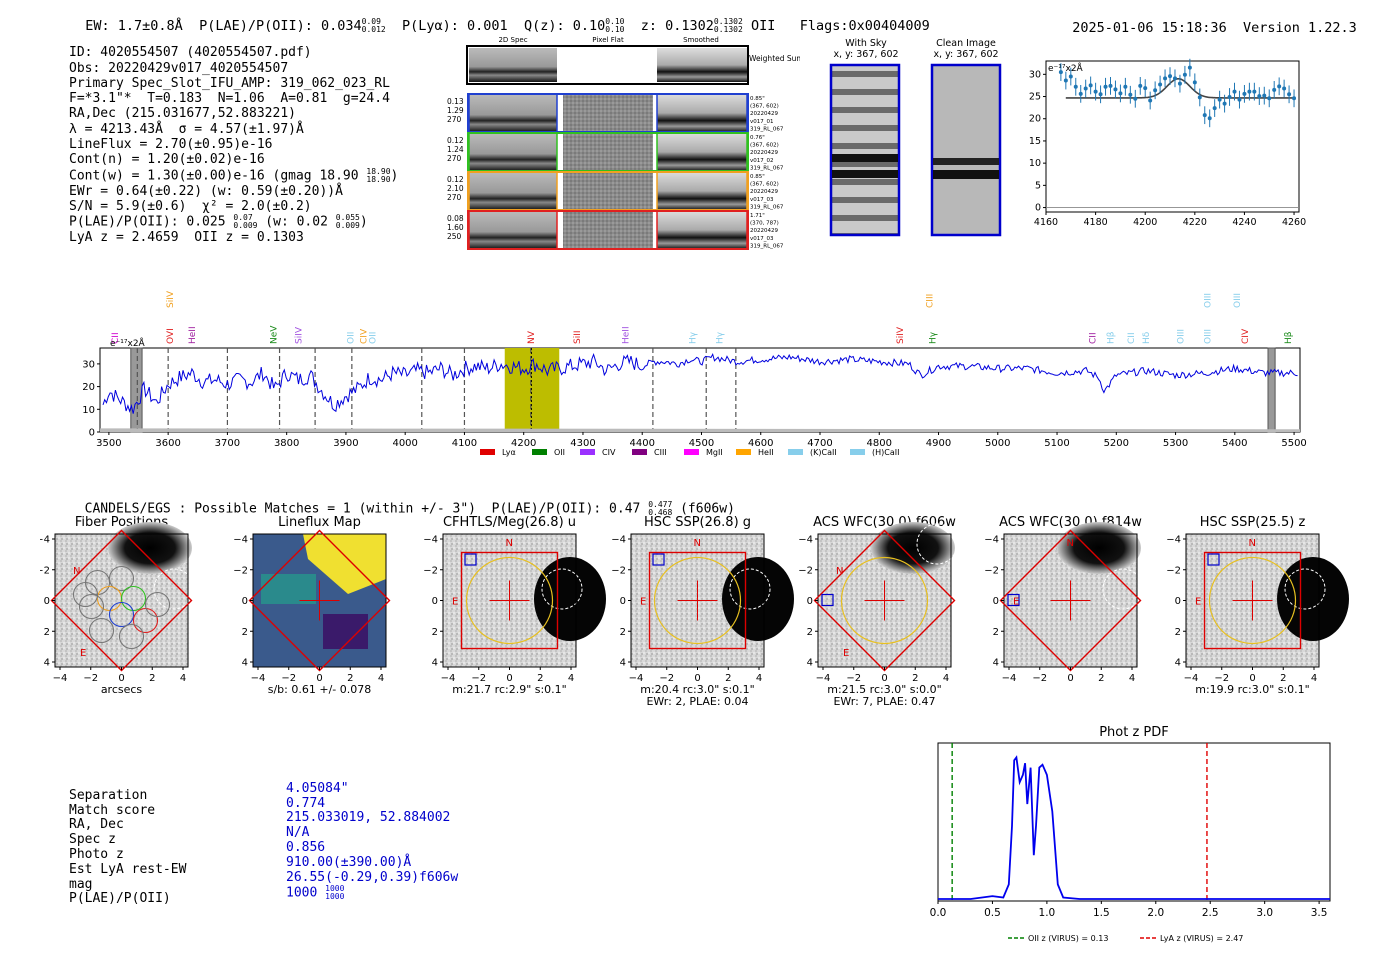 The height and width of the screenshot is (953, 1400). Describe the element at coordinates (394, 176) in the screenshot. I see `info-contw-end: )` at that location.